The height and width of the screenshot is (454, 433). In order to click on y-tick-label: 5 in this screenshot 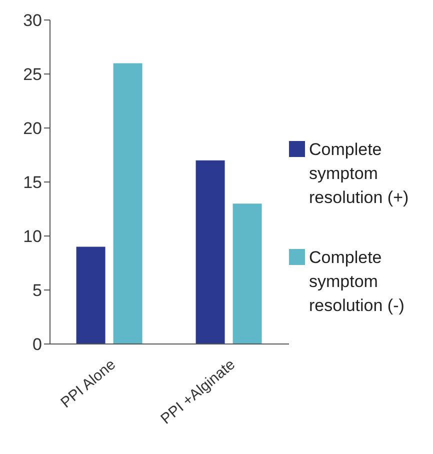, I will do `click(37, 290)`.